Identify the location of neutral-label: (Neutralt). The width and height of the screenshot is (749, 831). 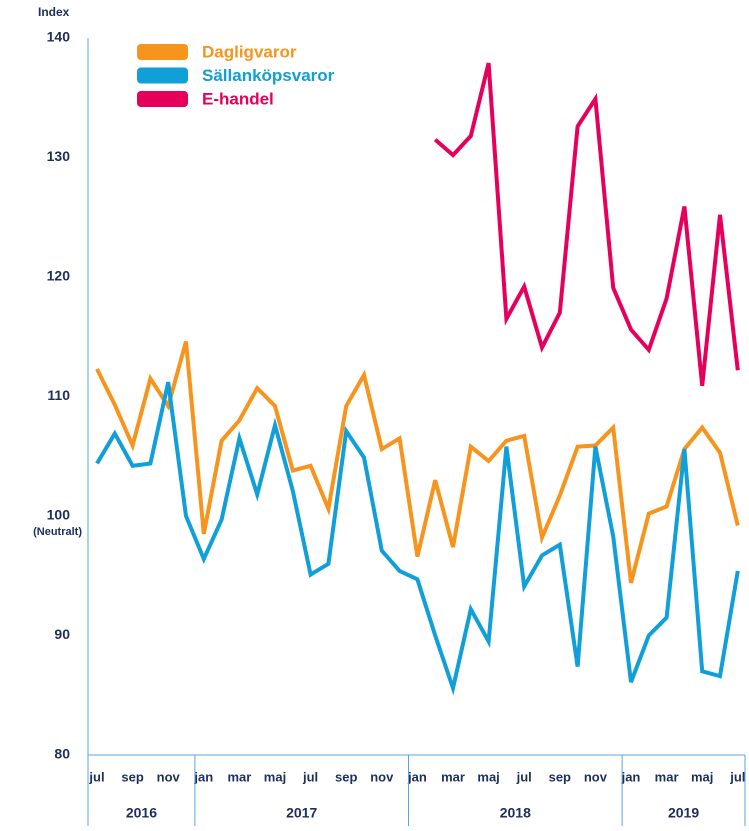
(57, 532).